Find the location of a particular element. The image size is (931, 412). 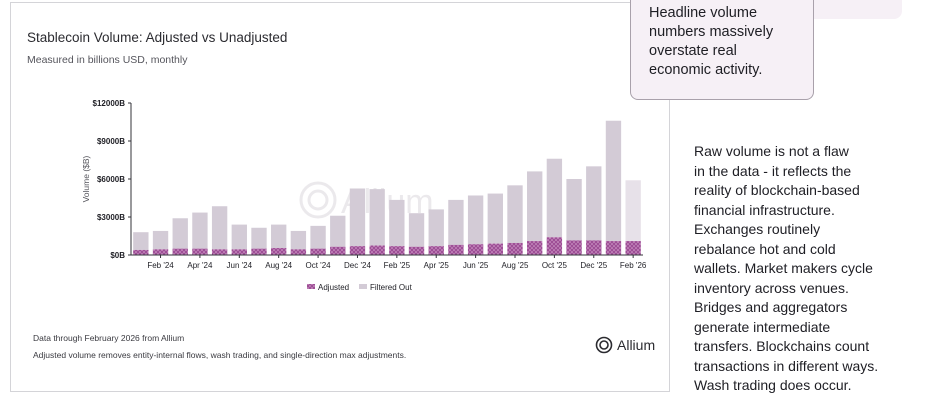

y-tick-label: $6000B is located at coordinates (111, 179).